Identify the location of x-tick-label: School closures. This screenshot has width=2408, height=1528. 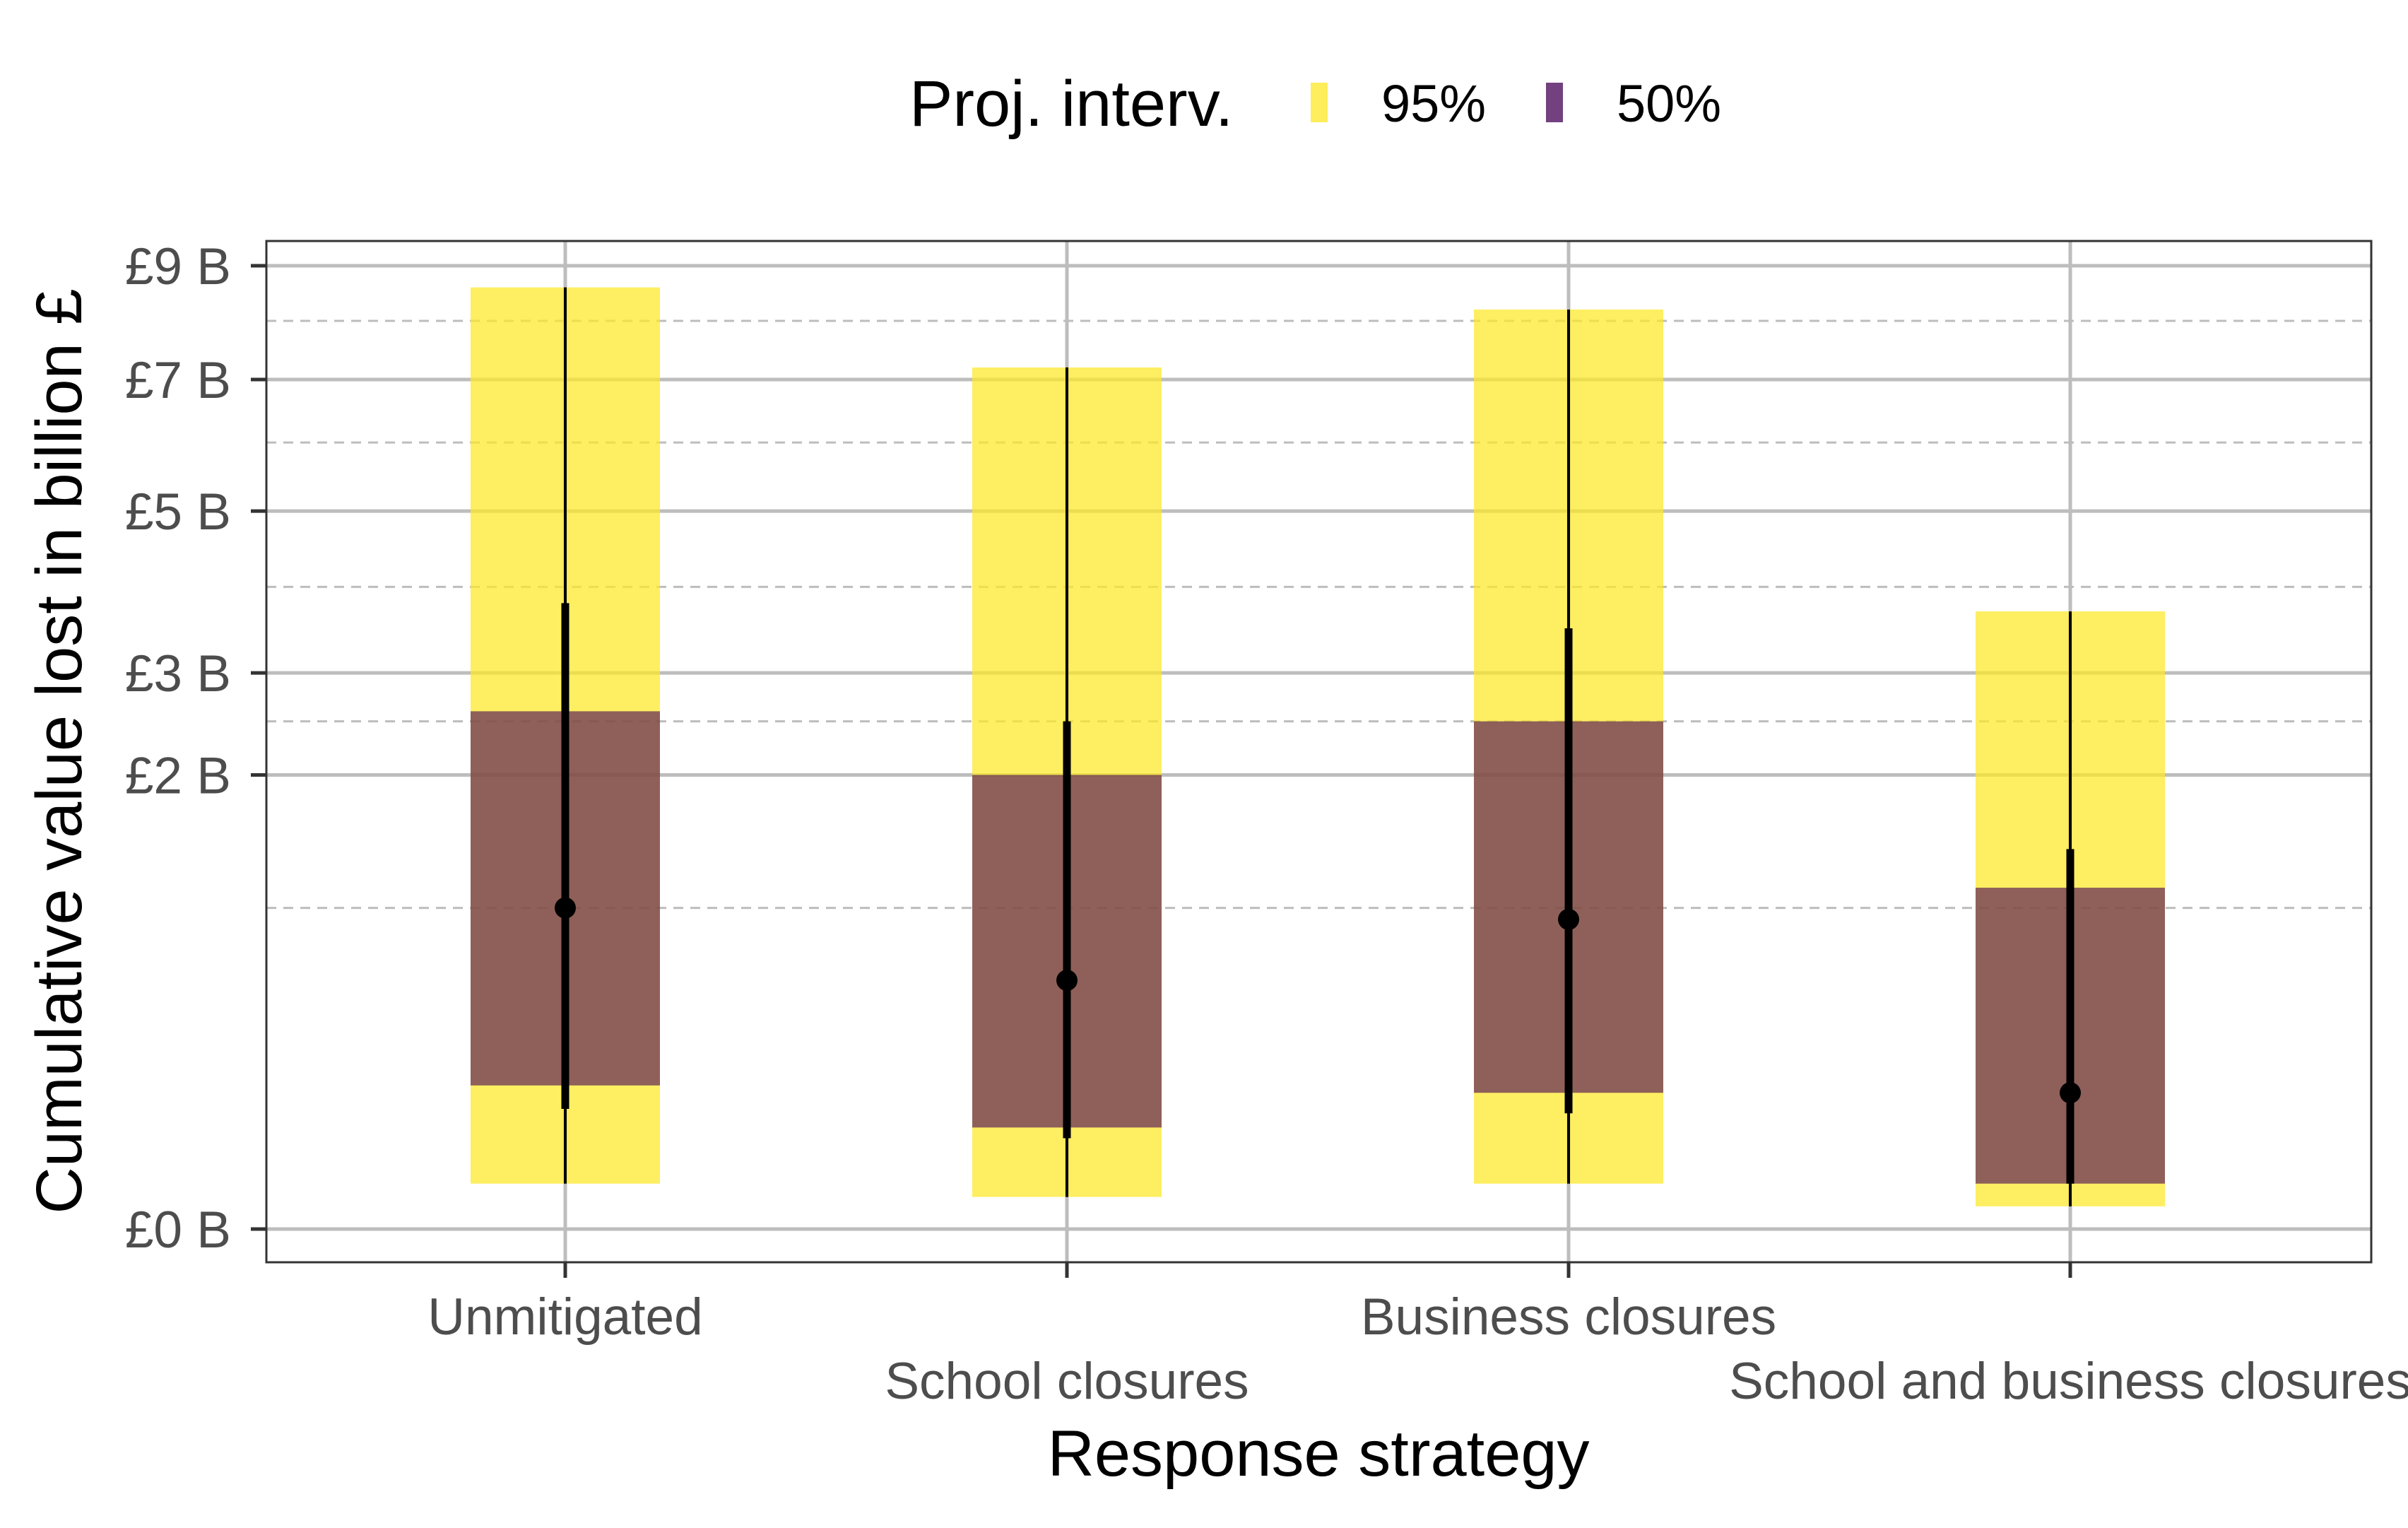
(1067, 1381).